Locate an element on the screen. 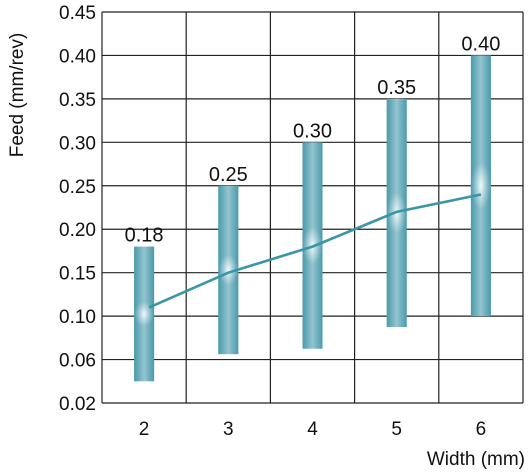  bar-value-label: 0.25 is located at coordinates (228, 175).